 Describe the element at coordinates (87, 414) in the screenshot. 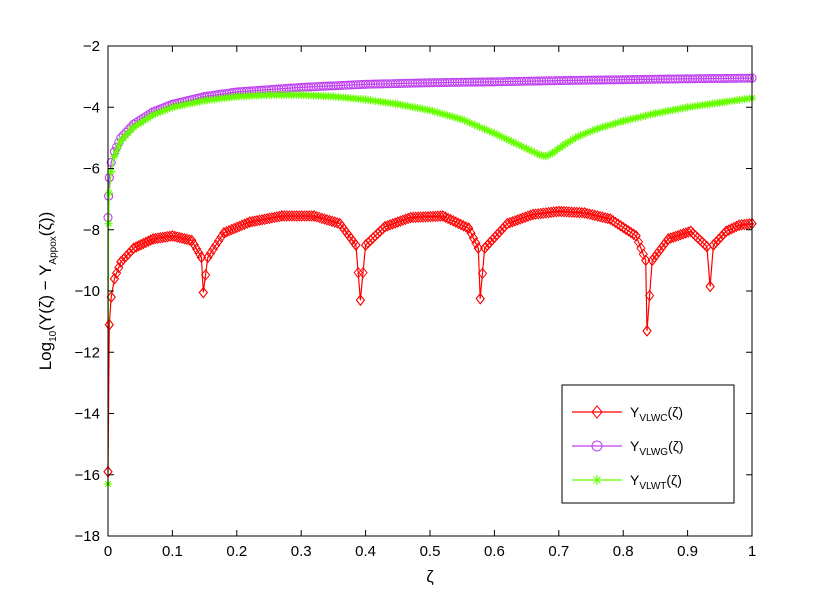

I see `y-tick-label: −14` at that location.